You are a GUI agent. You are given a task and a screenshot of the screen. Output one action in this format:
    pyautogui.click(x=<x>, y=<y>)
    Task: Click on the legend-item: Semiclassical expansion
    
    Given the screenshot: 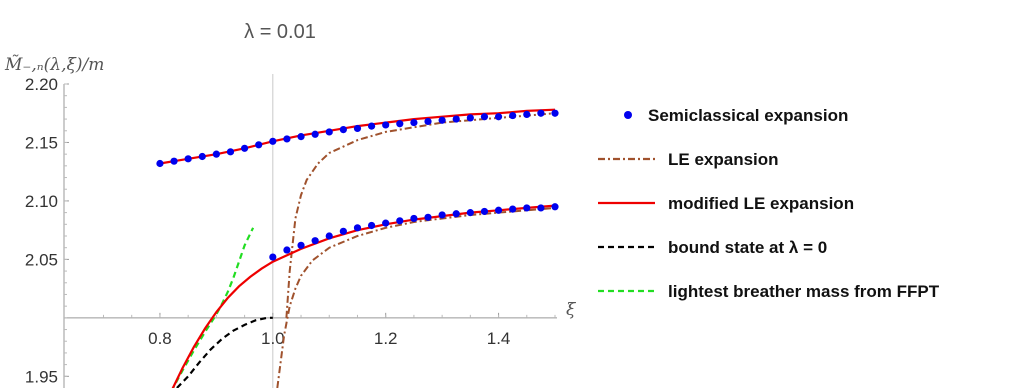 What is the action you would take?
    pyautogui.click(x=736, y=115)
    